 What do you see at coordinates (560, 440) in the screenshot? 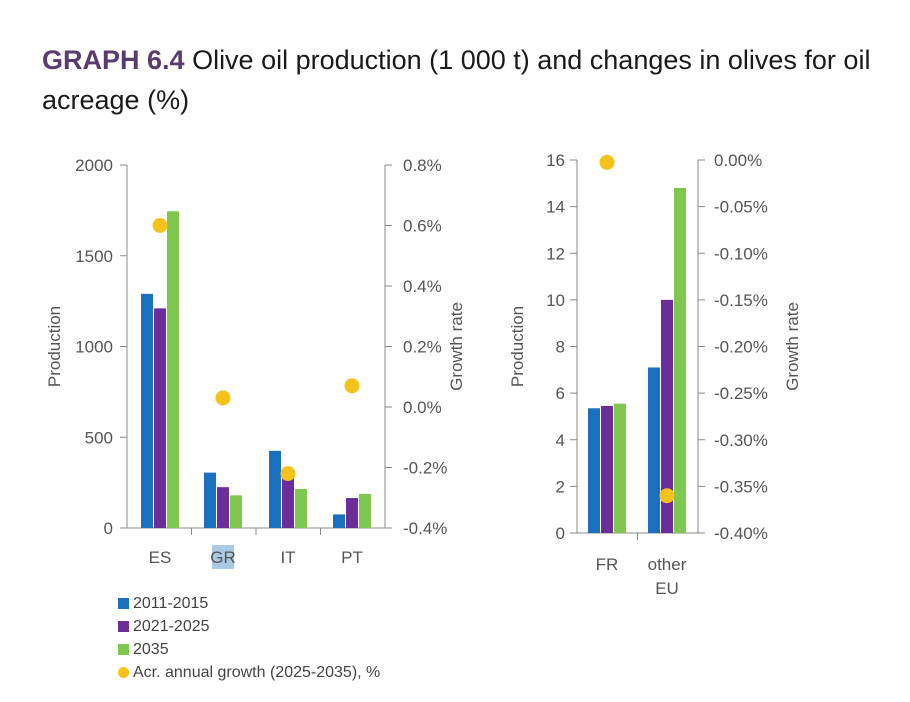
I see `y-tick-label: 4` at bounding box center [560, 440].